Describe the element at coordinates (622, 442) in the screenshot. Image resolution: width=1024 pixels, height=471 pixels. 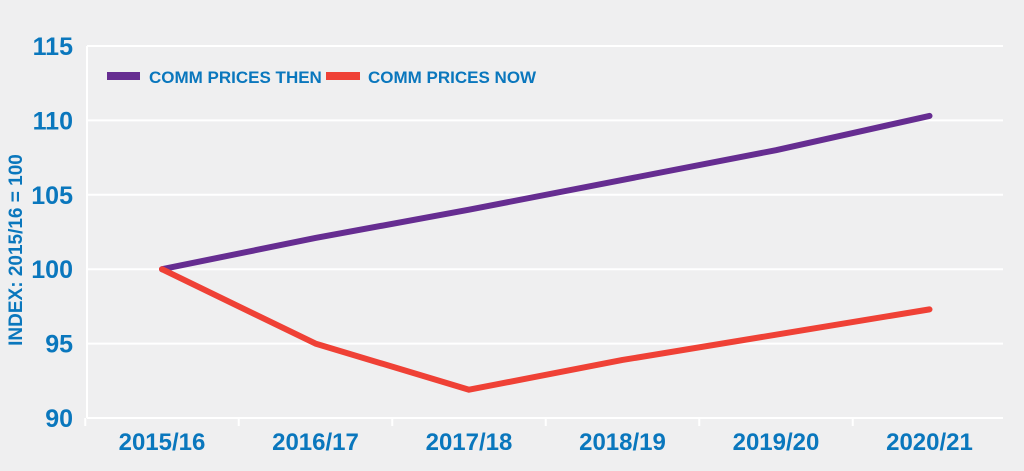
I see `x-tick-label: 2018/19` at that location.